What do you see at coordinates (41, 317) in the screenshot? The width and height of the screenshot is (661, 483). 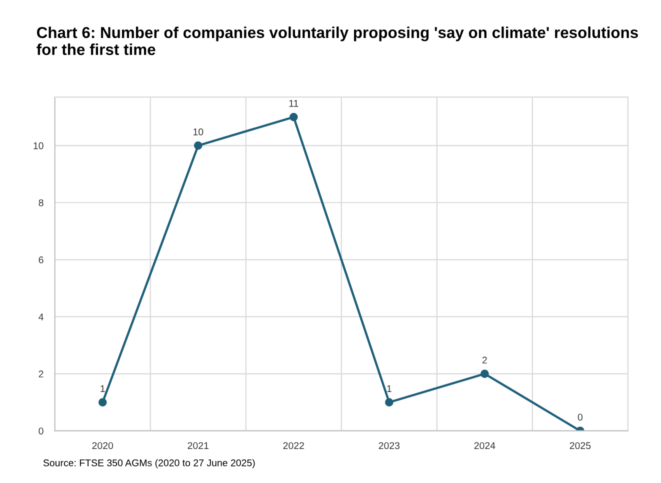 I see `y-tick-label: 4` at bounding box center [41, 317].